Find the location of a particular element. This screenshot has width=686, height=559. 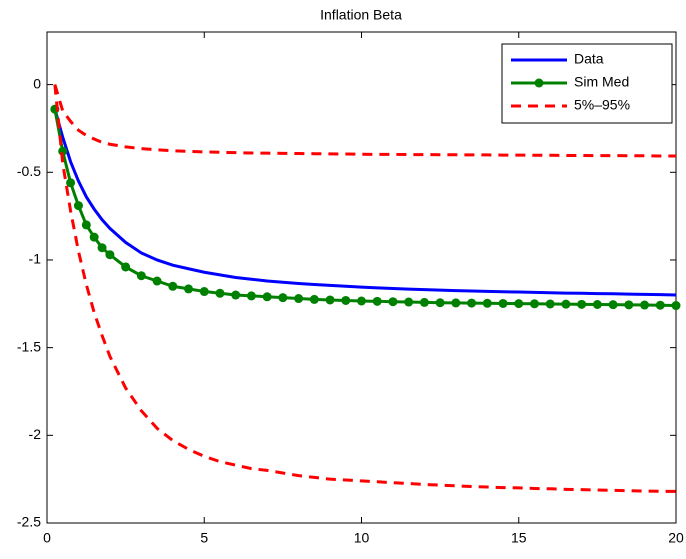

y-tick-label: -2.5 is located at coordinates (29, 522).